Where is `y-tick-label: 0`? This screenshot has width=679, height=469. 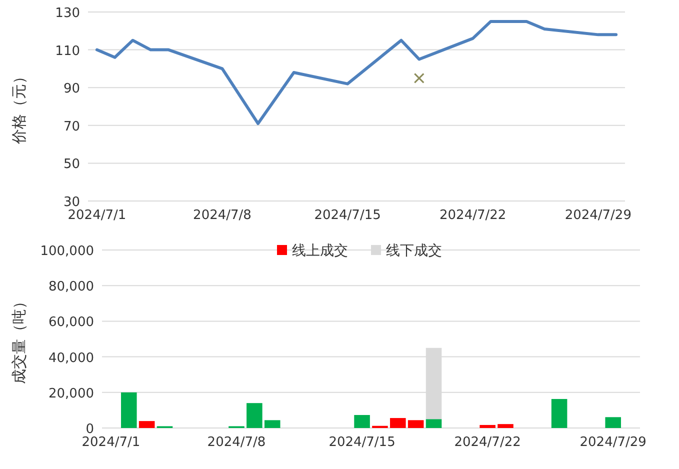 y-tick-label: 0 is located at coordinates (90, 429).